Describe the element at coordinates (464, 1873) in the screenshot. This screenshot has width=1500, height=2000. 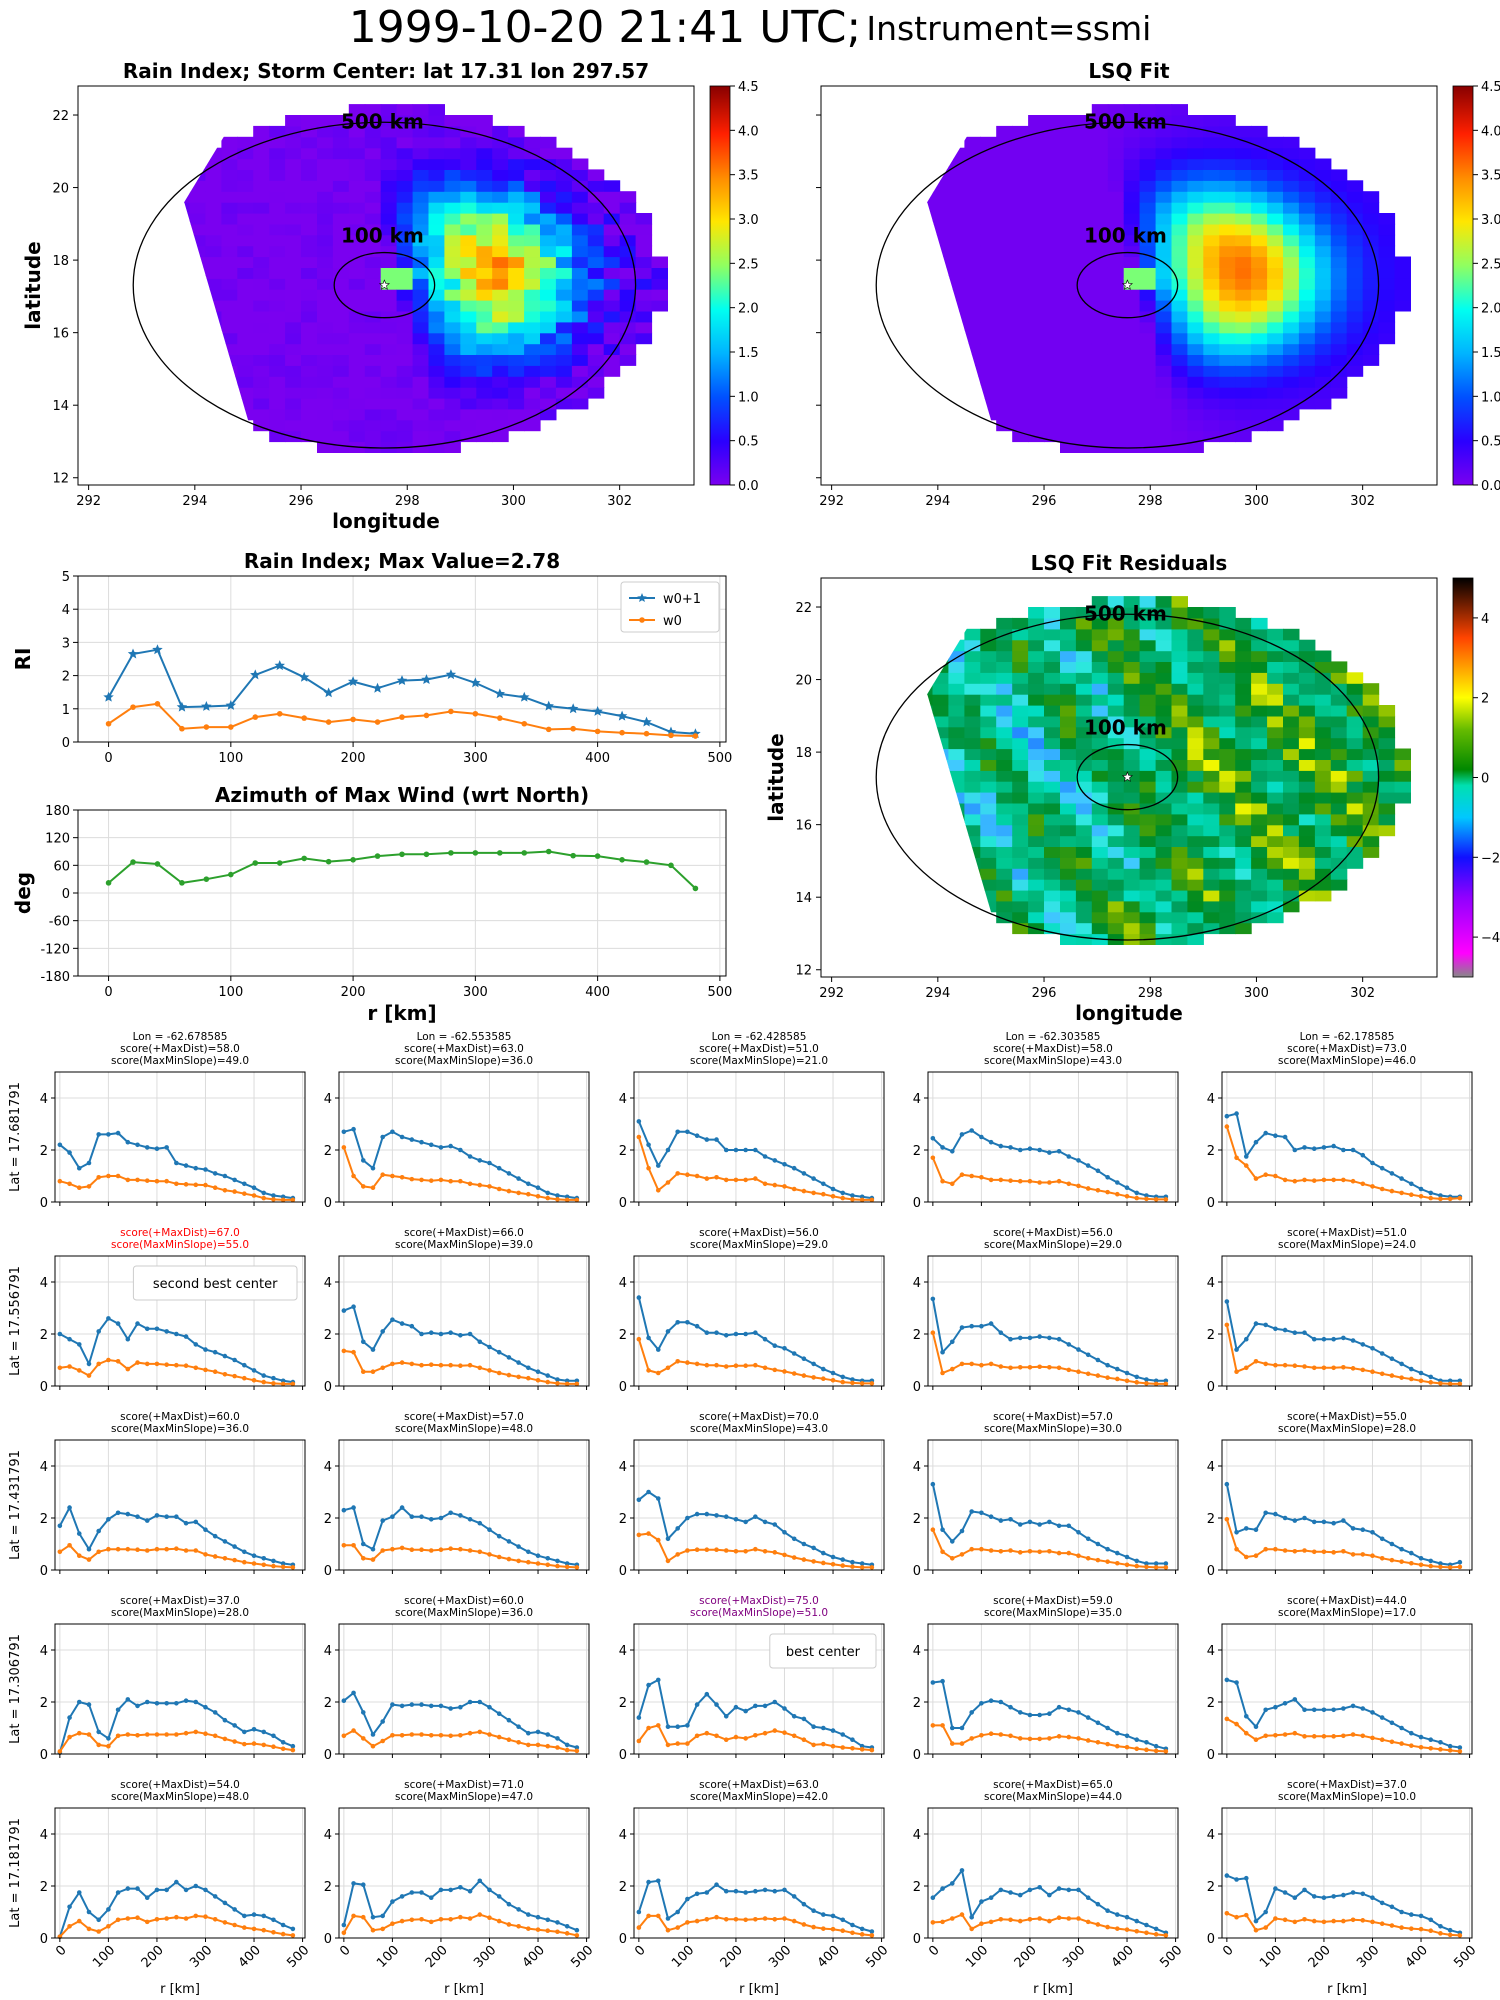
I see `axes-frame` at that location.